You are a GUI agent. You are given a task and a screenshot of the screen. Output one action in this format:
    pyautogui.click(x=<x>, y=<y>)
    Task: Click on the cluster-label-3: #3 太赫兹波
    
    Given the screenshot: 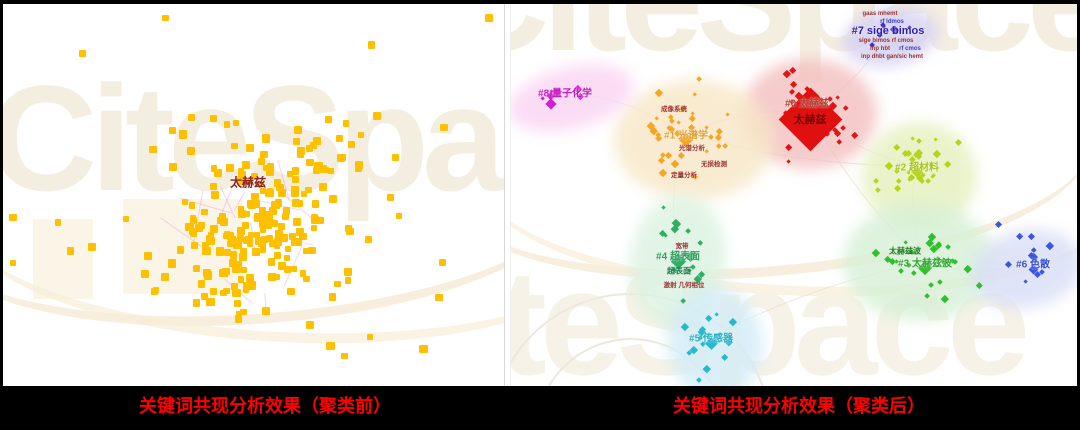 What is the action you would take?
    pyautogui.click(x=925, y=264)
    